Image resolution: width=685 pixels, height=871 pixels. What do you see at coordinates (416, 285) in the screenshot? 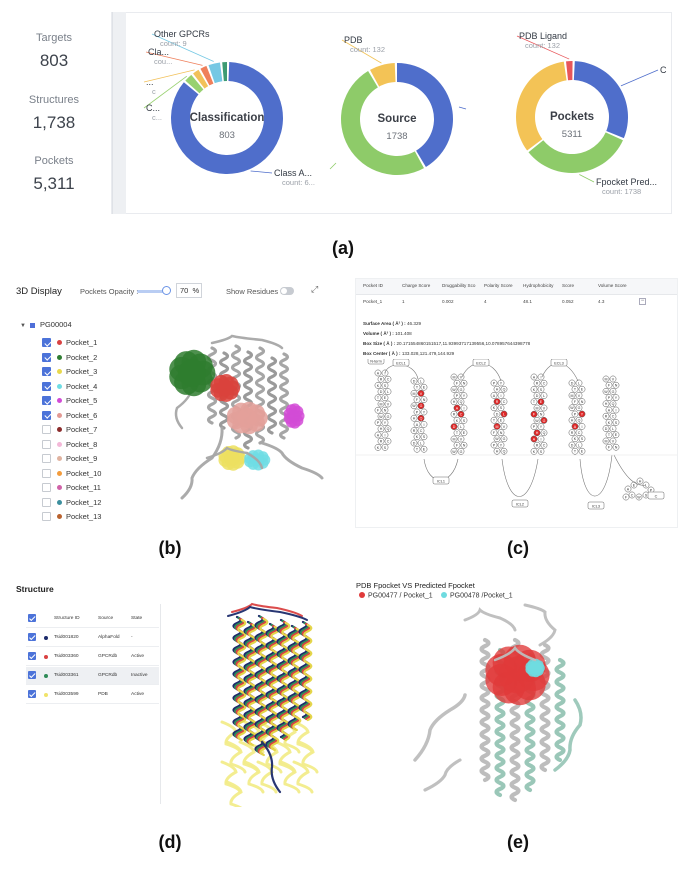
I see `column-charge-score: Charge Score` at bounding box center [416, 285].